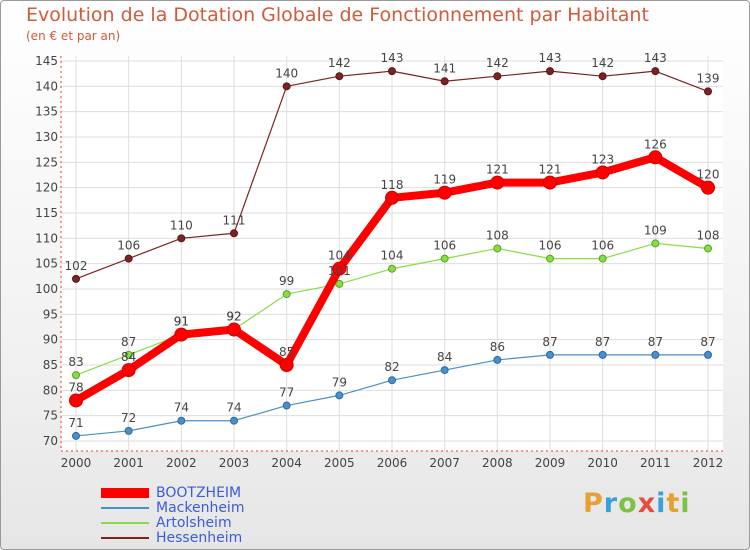  I want to click on data-label-bootzheim: 121, so click(550, 170).